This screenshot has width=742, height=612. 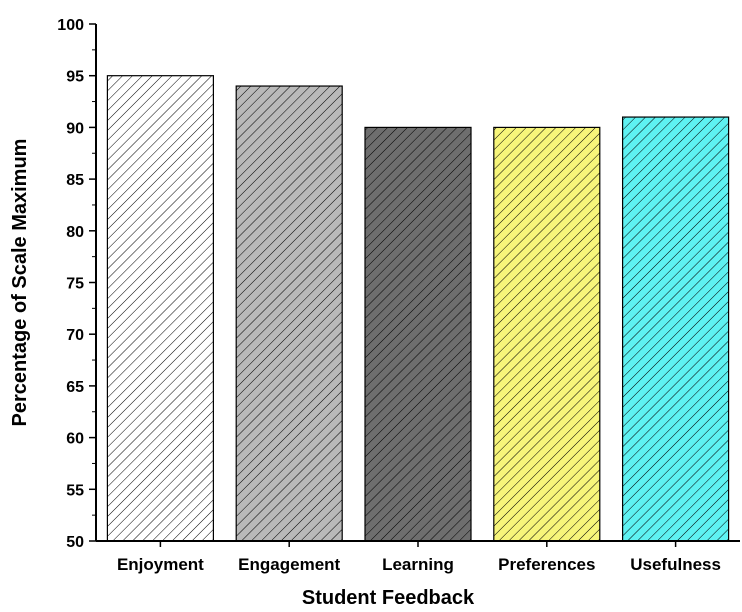 What do you see at coordinates (75, 335) in the screenshot?
I see `y-tick-label: 70` at bounding box center [75, 335].